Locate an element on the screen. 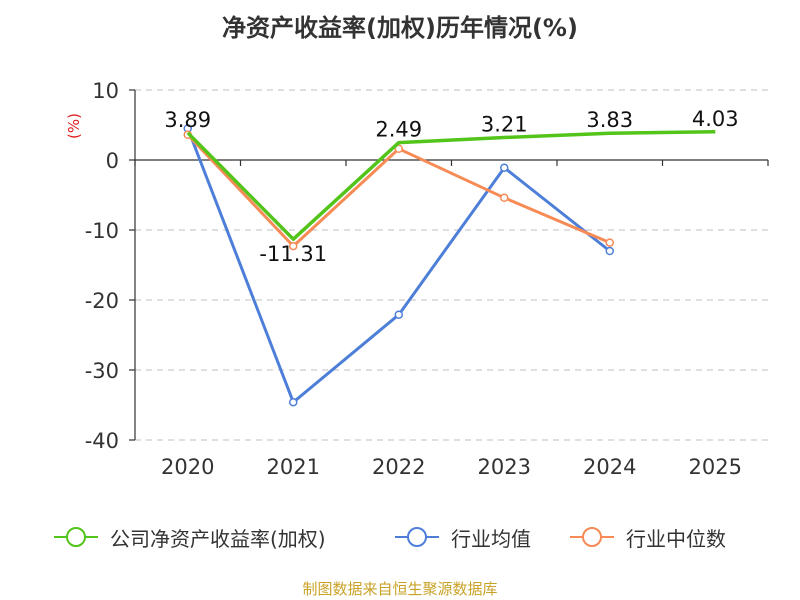 The width and height of the screenshot is (800, 600). legend-label-industry-mean: 行业均值 is located at coordinates (491, 538).